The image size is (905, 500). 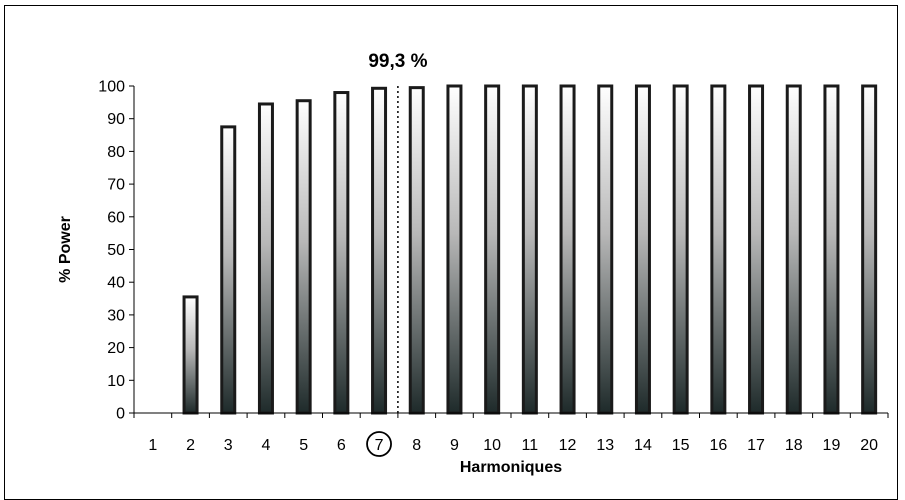 I want to click on y-tick-label: 0, so click(x=120, y=414).